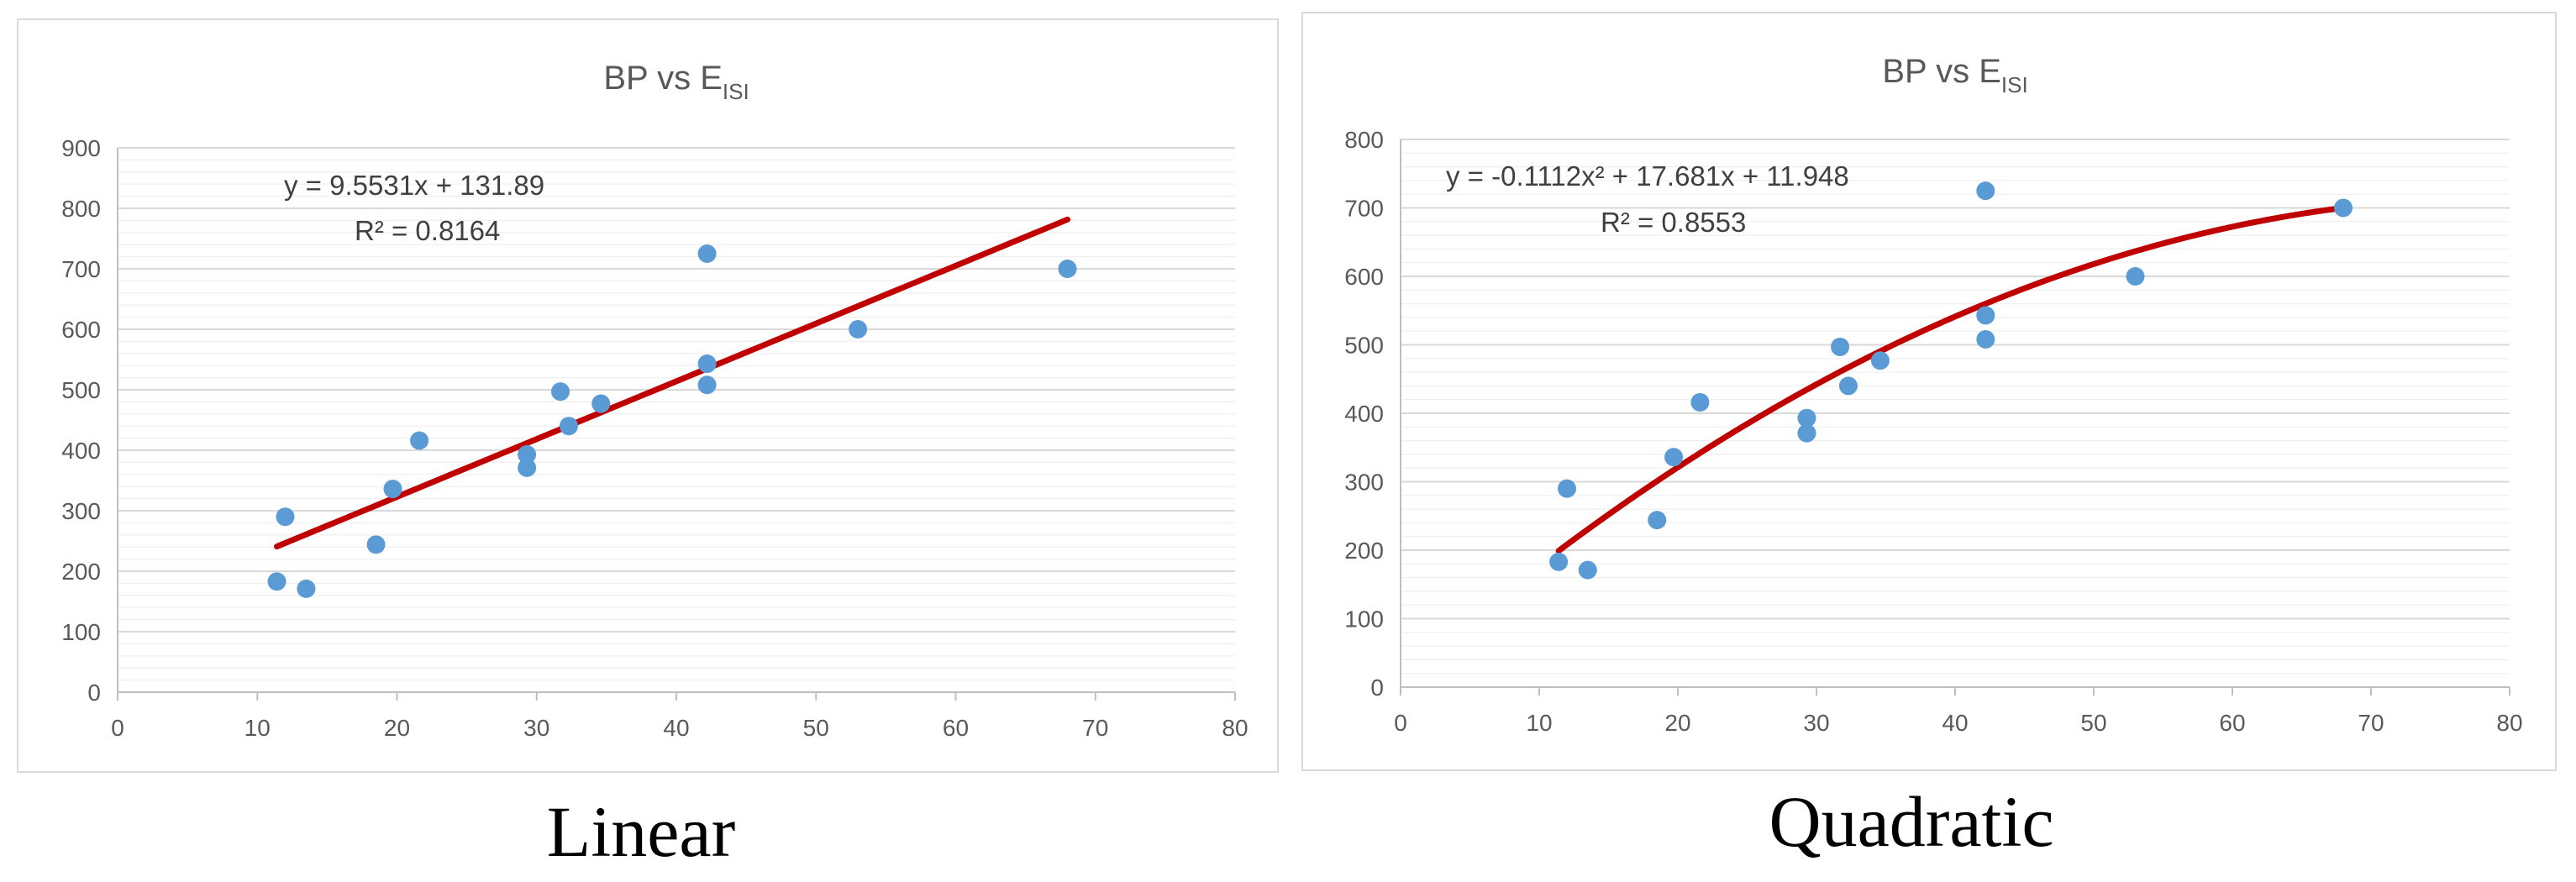 This screenshot has height=882, width=2576. What do you see at coordinates (427, 230) in the screenshot?
I see `r-squared-label: R² = 0.8164` at bounding box center [427, 230].